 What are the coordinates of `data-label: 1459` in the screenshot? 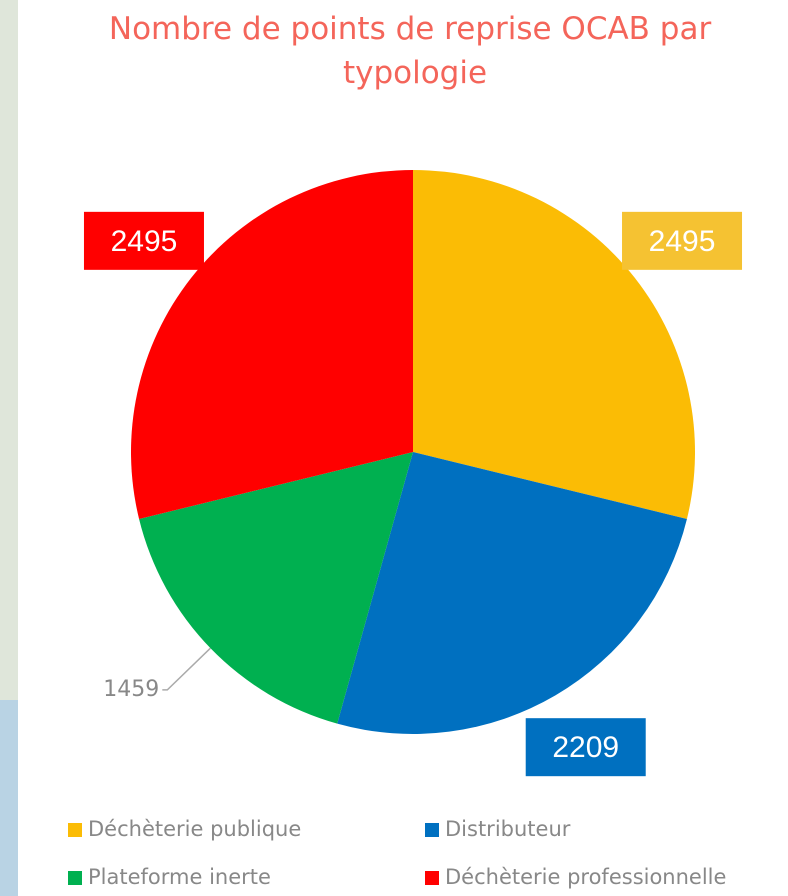 It's located at (131, 689).